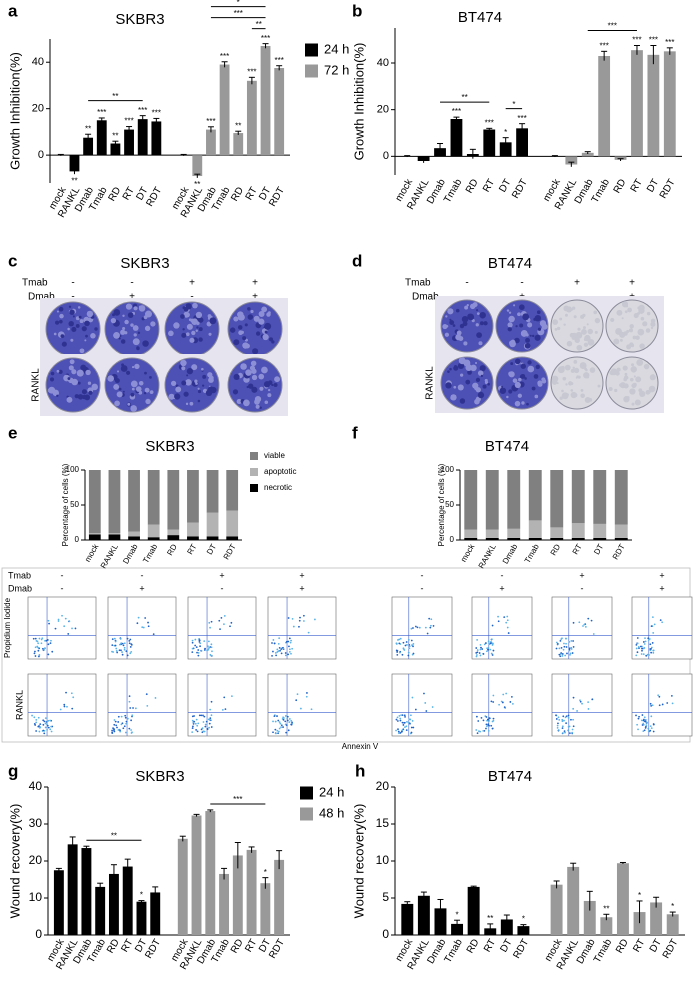 The image size is (693, 992). Describe the element at coordinates (383, 110) in the screenshot. I see `y-tick-label: 20` at that location.